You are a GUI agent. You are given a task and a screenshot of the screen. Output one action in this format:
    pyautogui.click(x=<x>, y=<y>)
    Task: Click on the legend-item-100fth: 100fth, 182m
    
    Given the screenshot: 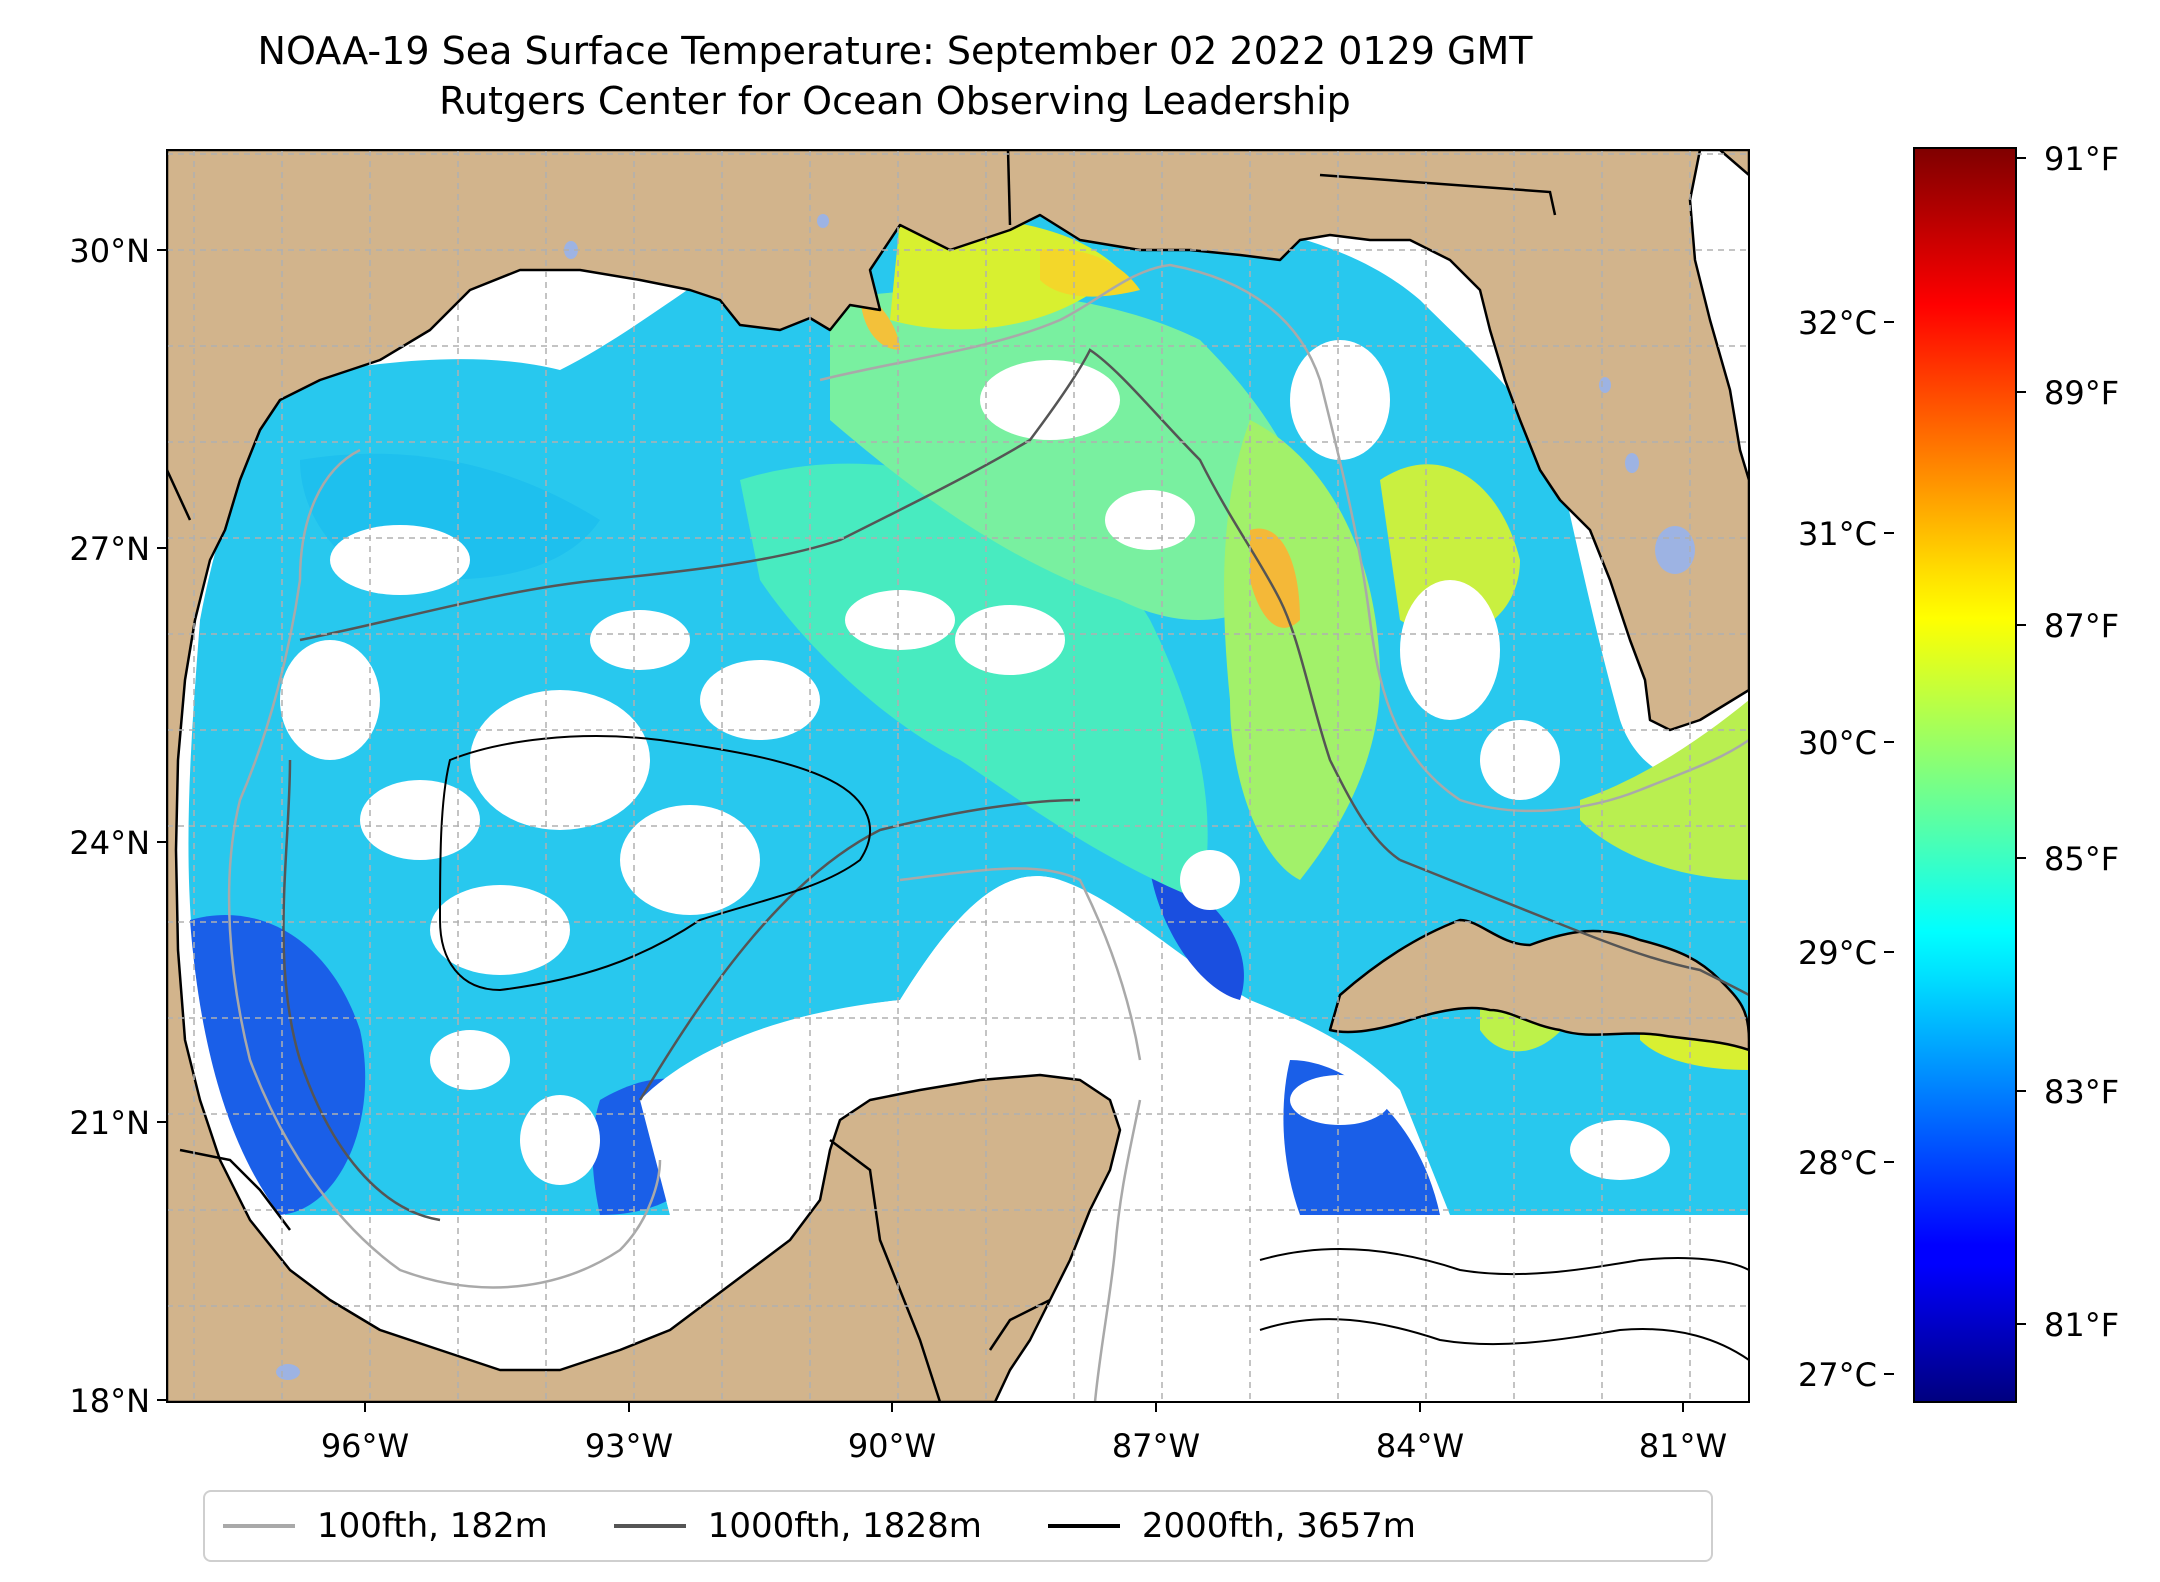 What is the action you would take?
    pyautogui.click(x=385, y=1526)
    